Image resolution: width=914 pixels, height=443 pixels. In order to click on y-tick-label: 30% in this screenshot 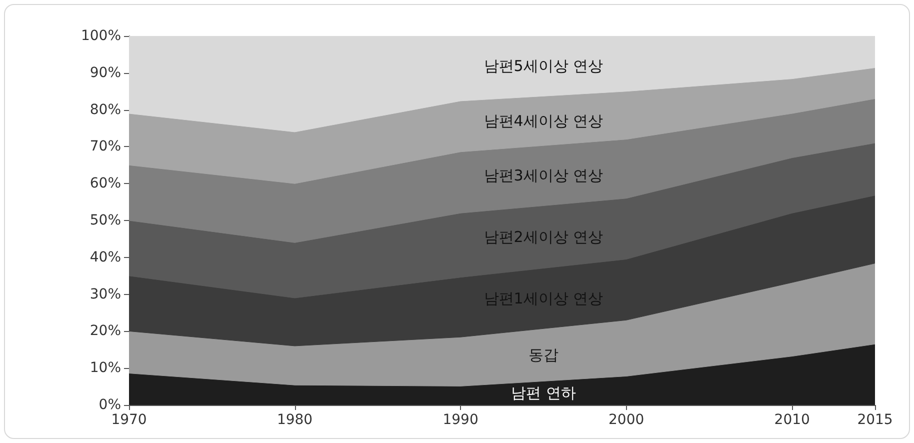, I will do `click(105, 294)`.